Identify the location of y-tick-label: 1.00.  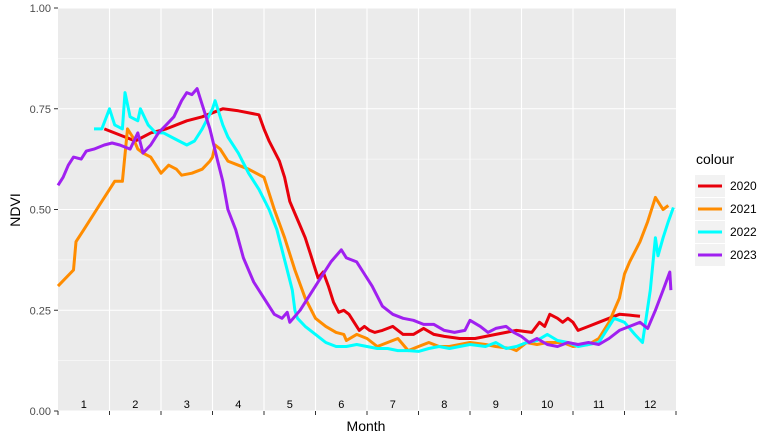
(40, 9).